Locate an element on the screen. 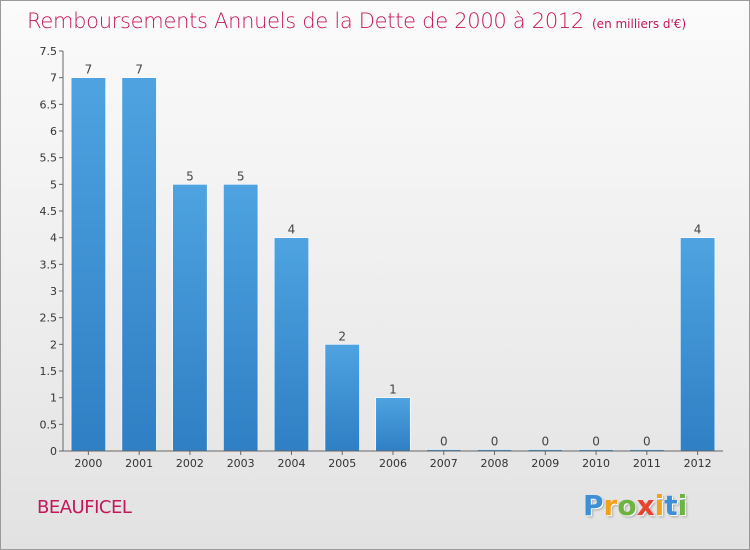 This screenshot has width=750, height=550. y-tick-label: 6 is located at coordinates (53, 131).